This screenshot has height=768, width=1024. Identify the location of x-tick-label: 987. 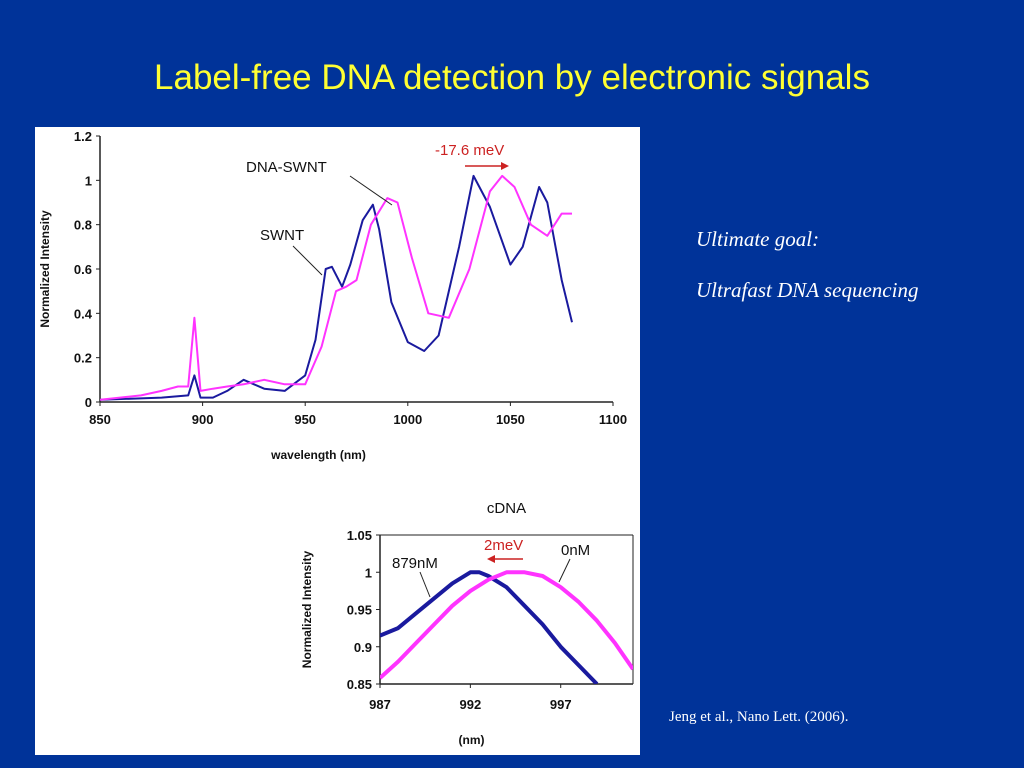
(380, 704).